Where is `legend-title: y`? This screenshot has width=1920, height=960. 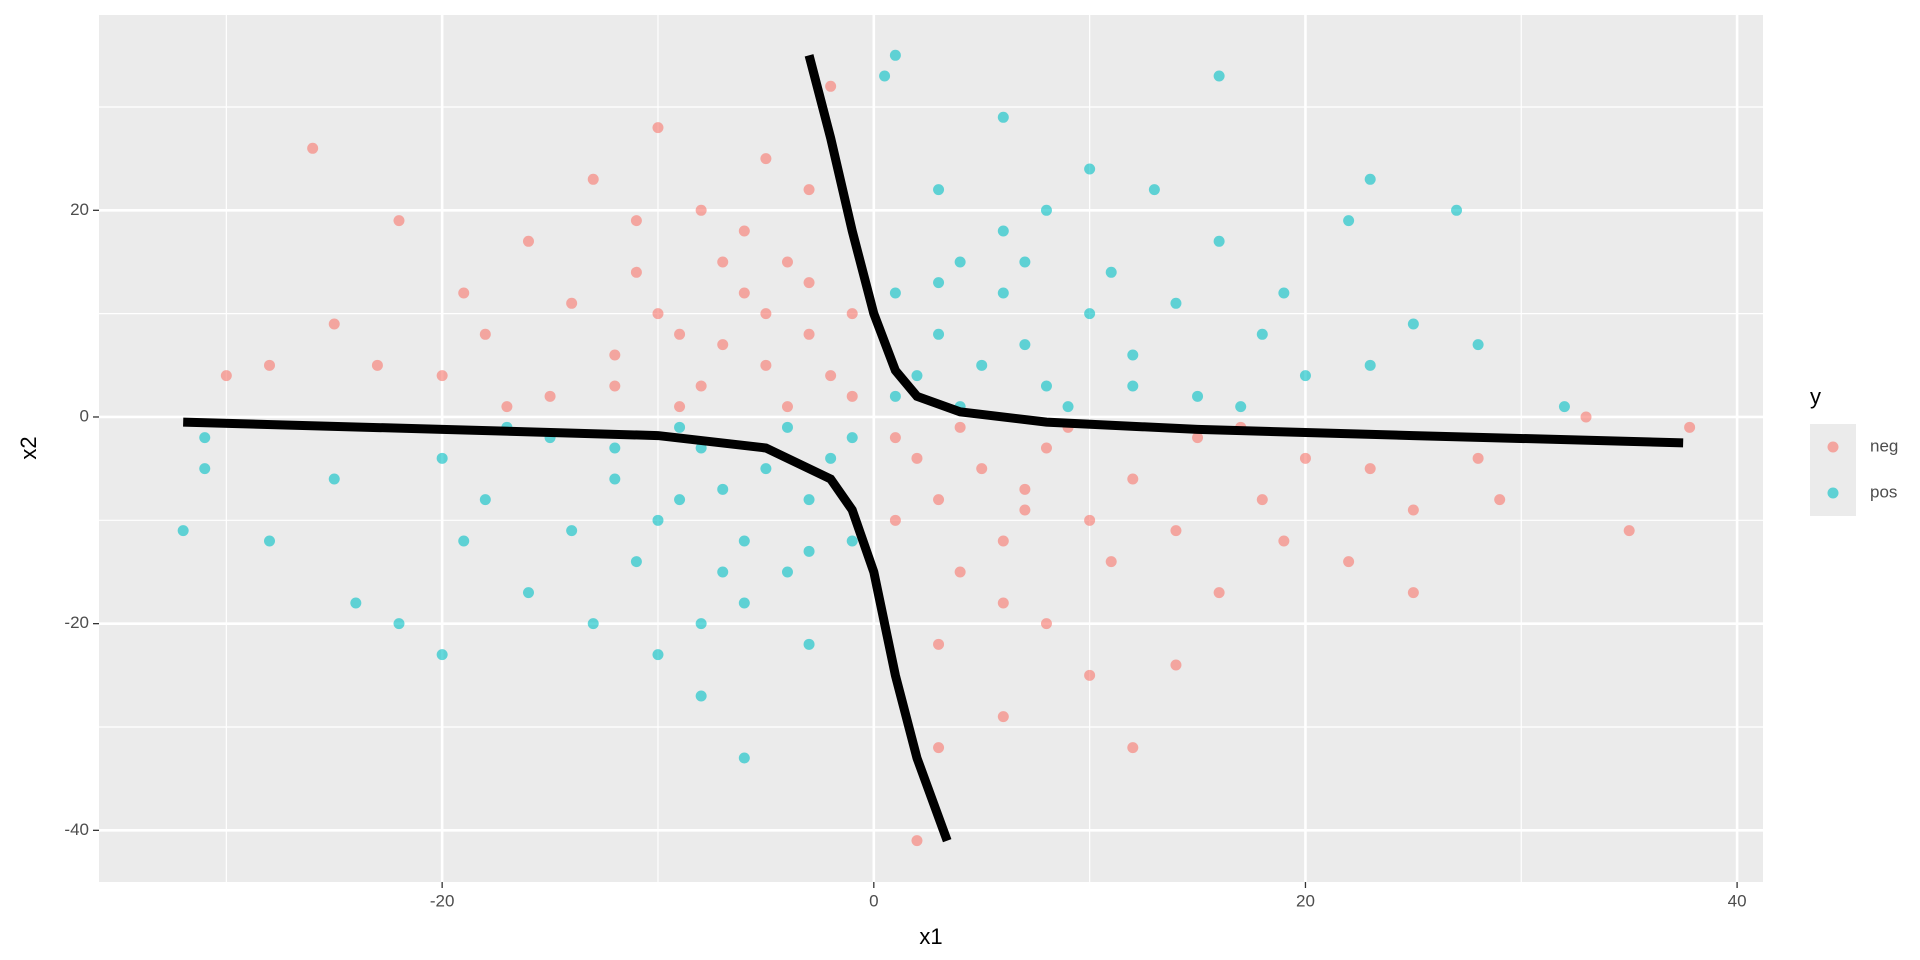 legend-title: y is located at coordinates (1815, 396).